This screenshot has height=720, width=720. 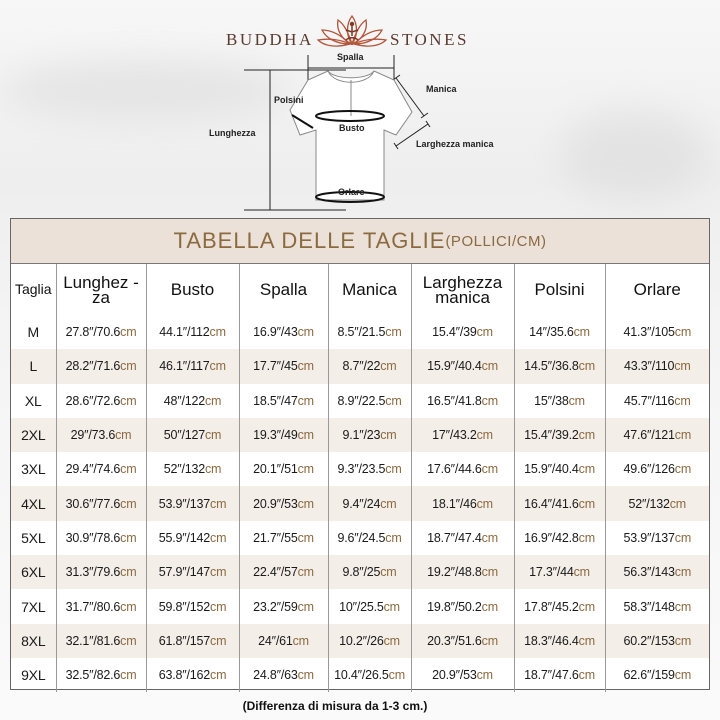 What do you see at coordinates (649, 606) in the screenshot?
I see `measurement-value: 58.3″/148` at bounding box center [649, 606].